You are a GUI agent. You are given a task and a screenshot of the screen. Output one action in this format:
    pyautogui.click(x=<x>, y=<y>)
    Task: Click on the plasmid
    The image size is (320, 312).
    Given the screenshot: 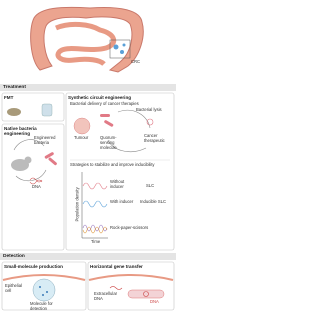 What is the action you would take?
    pyautogui.click(x=146, y=294)
    